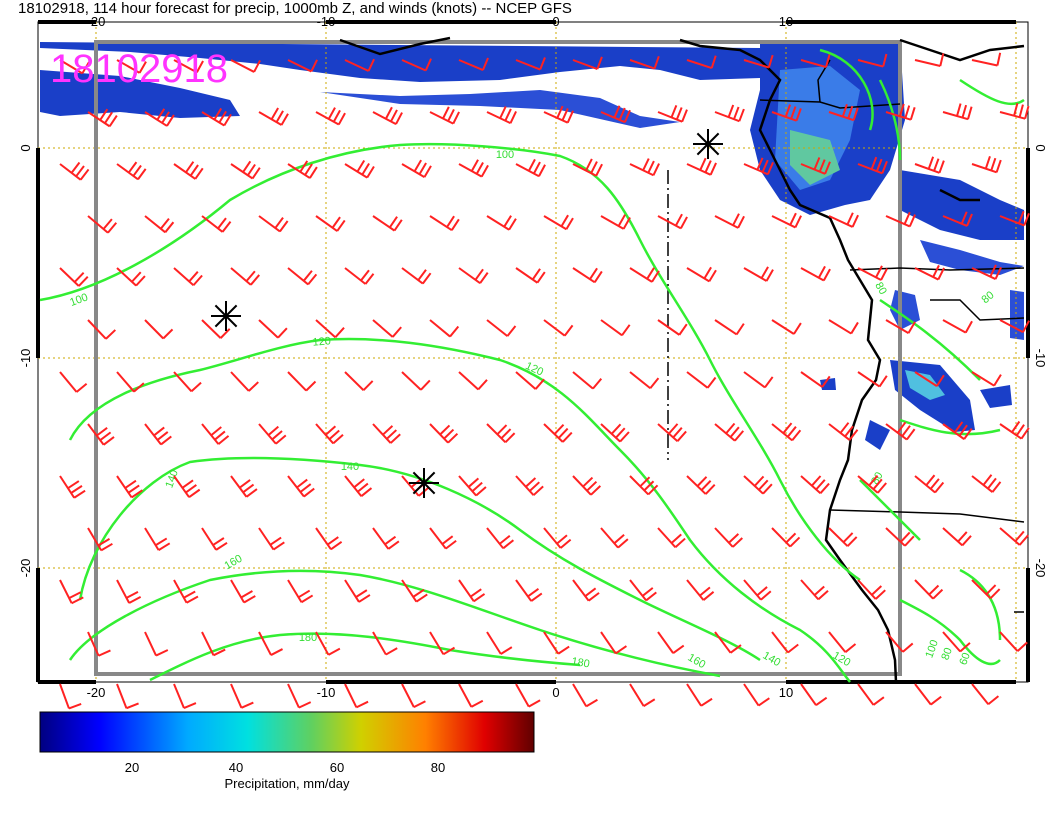 Image resolution: width=1056 pixels, height=816 pixels. What do you see at coordinates (555, 692) in the screenshot?
I see `lon-tick-bottom: 0` at bounding box center [555, 692].